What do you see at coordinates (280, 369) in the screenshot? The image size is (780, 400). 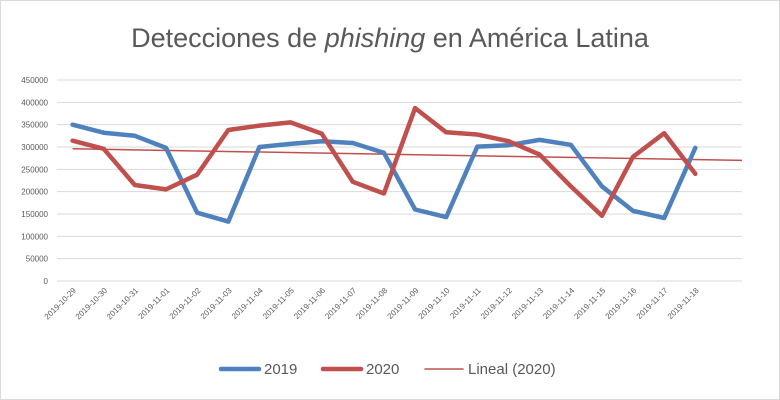 I see `legend-label: 2019` at bounding box center [280, 369].